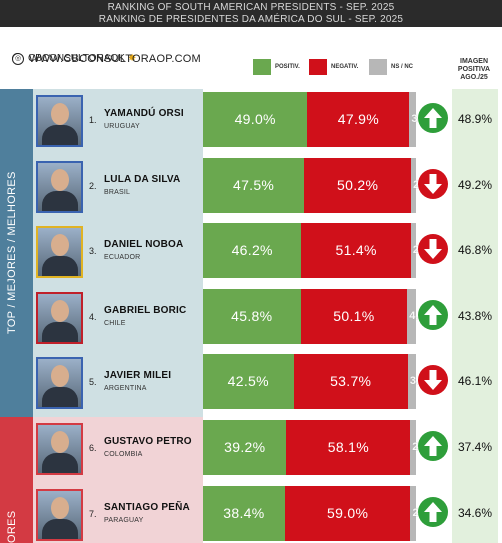 This screenshot has height=543, width=502. Describe the element at coordinates (123, 454) in the screenshot. I see `country-name: COLOMBIA` at that location.